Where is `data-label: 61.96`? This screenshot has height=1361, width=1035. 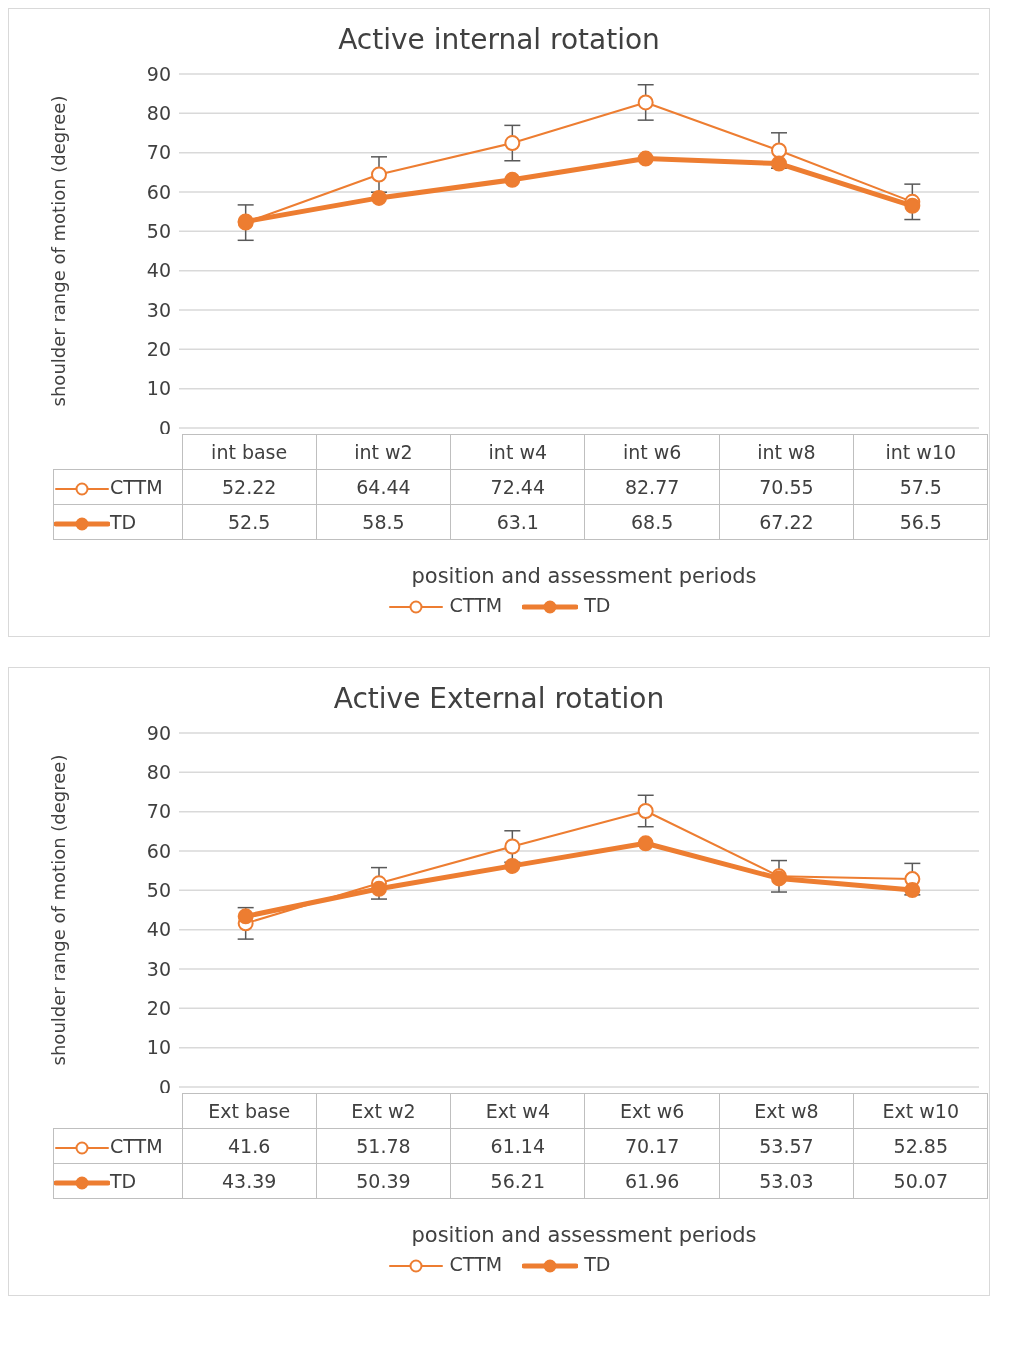 data-label: 61.96 is located at coordinates (652, 1181).